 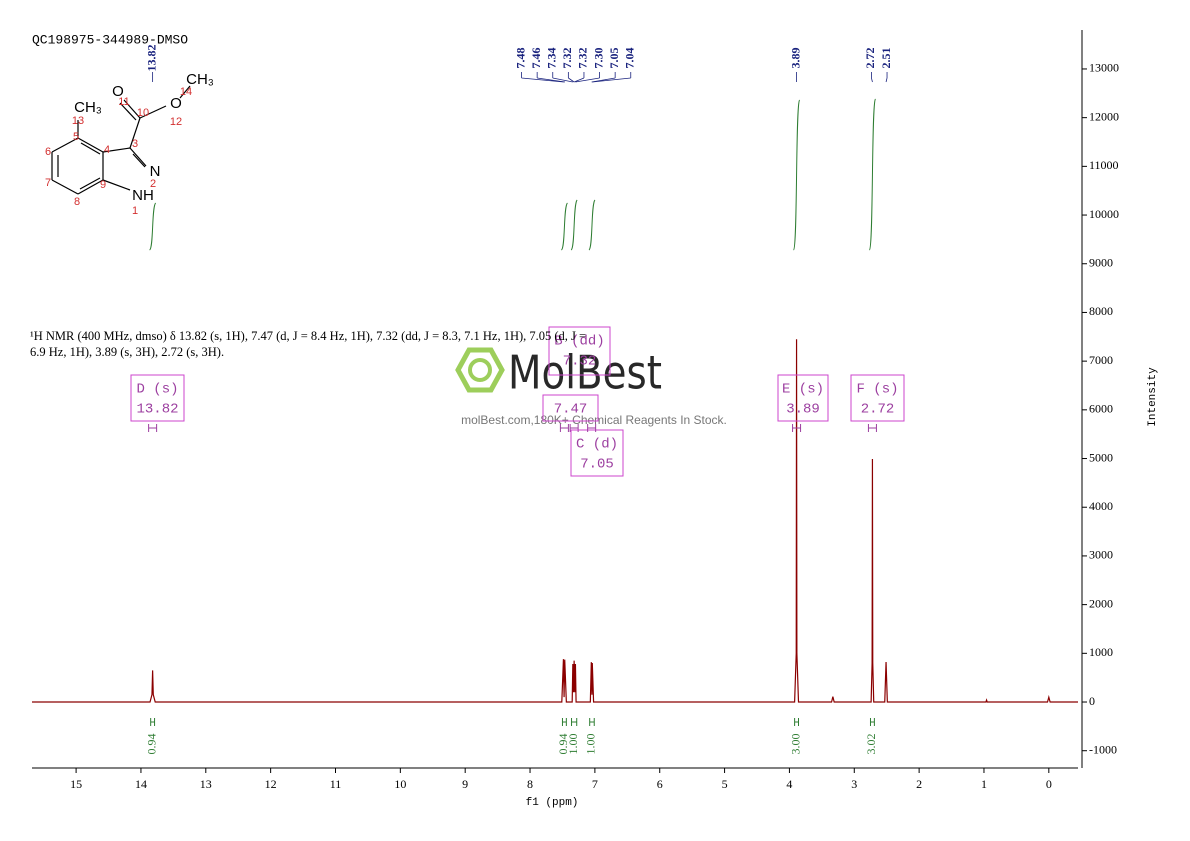 I want to click on multiplet-name: C (d), so click(x=597, y=445).